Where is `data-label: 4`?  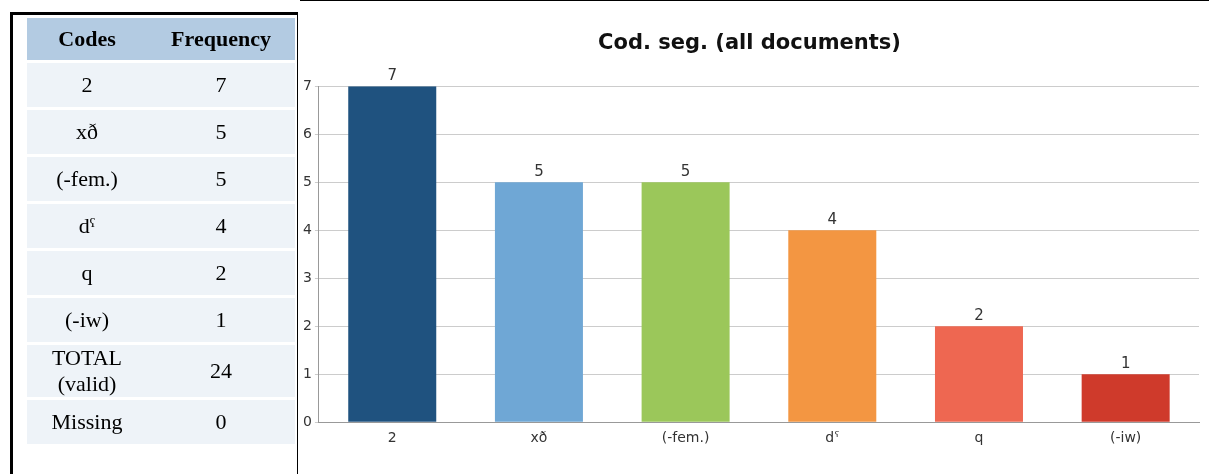 data-label: 4 is located at coordinates (832, 218).